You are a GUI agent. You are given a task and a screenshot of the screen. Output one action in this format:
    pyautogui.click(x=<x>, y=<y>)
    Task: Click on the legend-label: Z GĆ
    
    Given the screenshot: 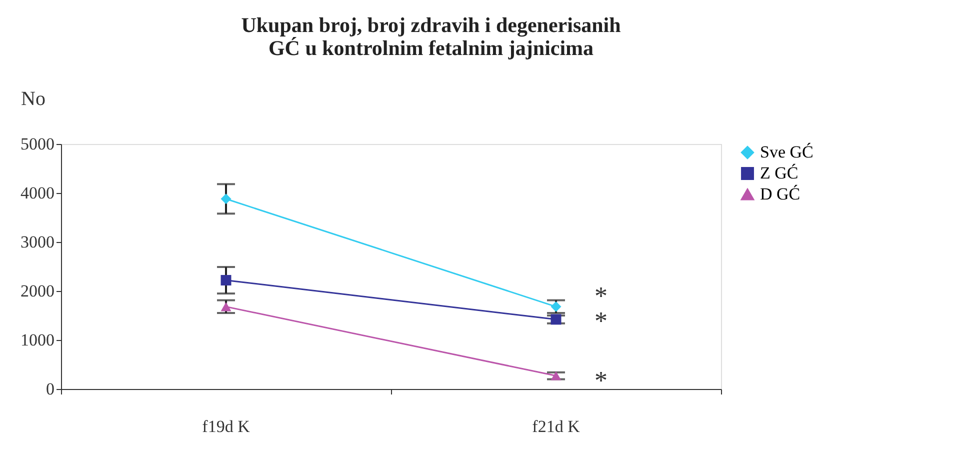 What is the action you would take?
    pyautogui.click(x=779, y=173)
    